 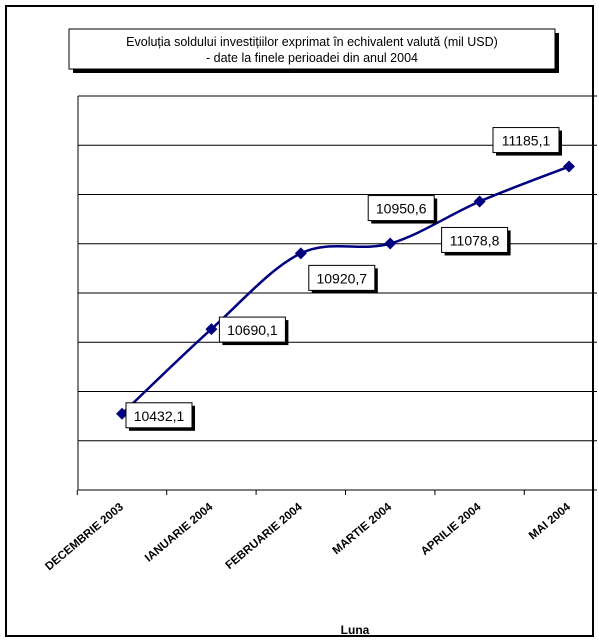 I want to click on data-label-2: 10920,7, so click(x=343, y=279).